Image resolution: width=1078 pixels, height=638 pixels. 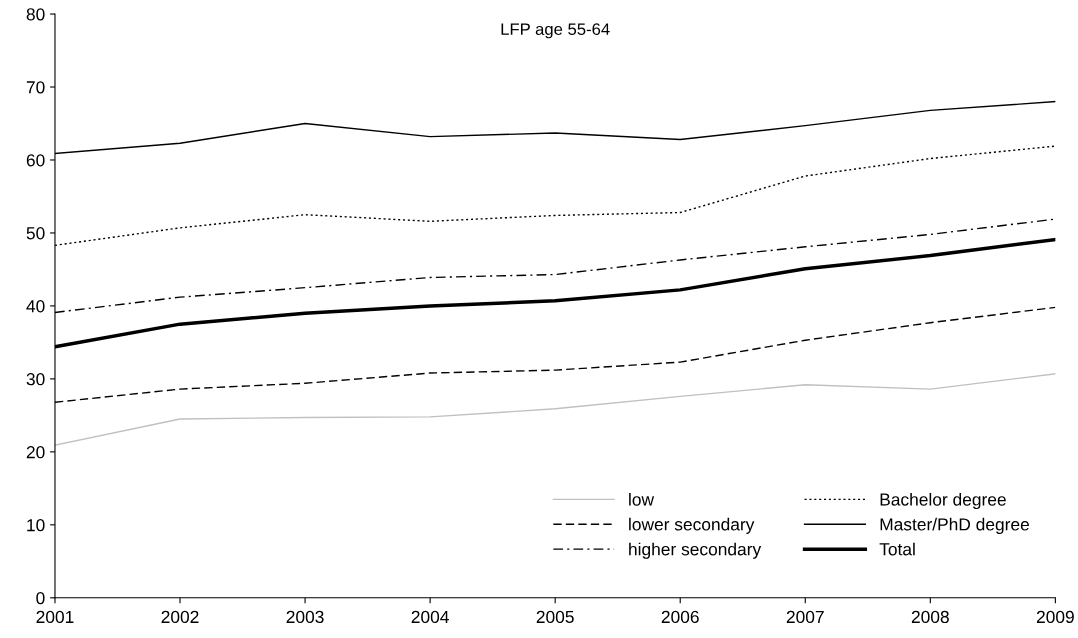 I want to click on y-tick-label: 40, so click(x=35, y=306).